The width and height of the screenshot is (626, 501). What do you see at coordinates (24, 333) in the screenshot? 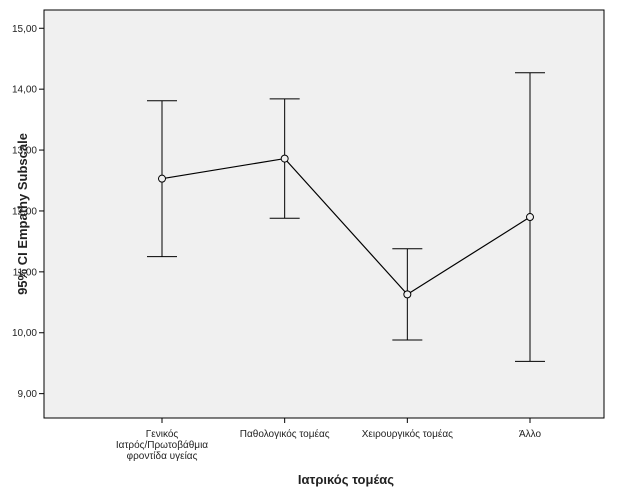
I see `y-tick-label: 10,00` at bounding box center [24, 333].